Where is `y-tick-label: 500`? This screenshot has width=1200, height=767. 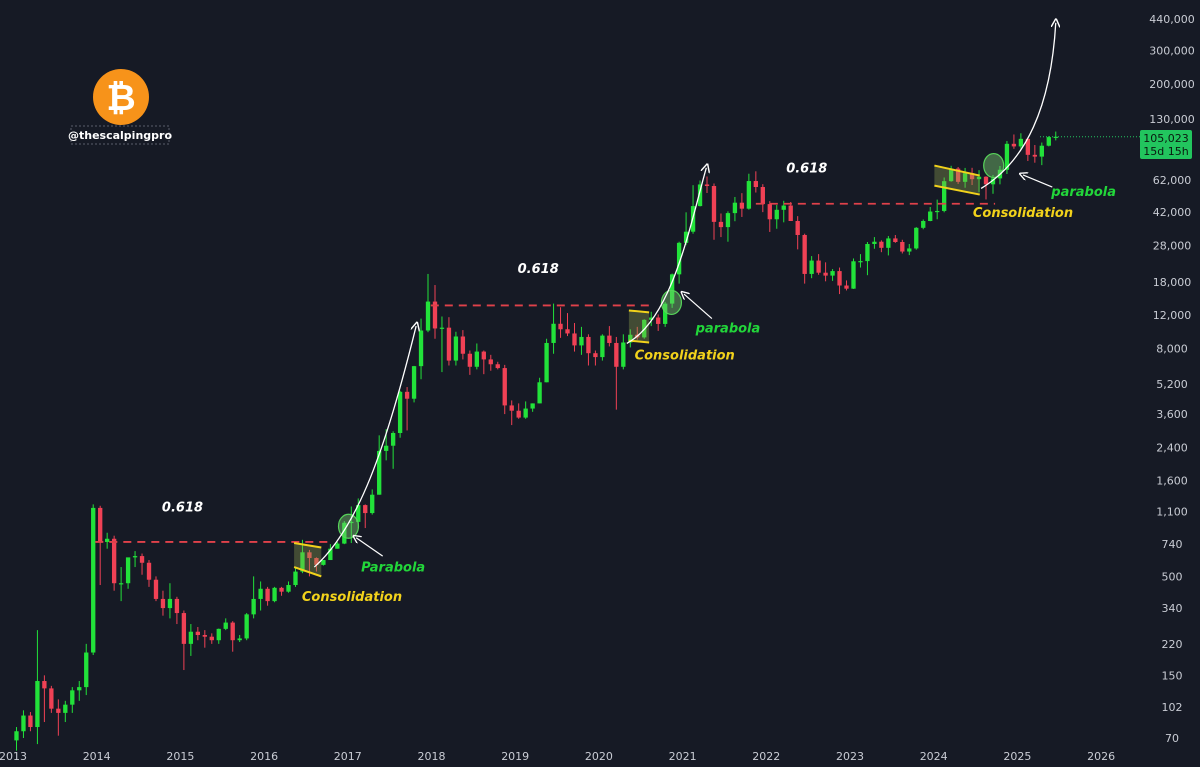 y-tick-label: 500 is located at coordinates (1172, 576).